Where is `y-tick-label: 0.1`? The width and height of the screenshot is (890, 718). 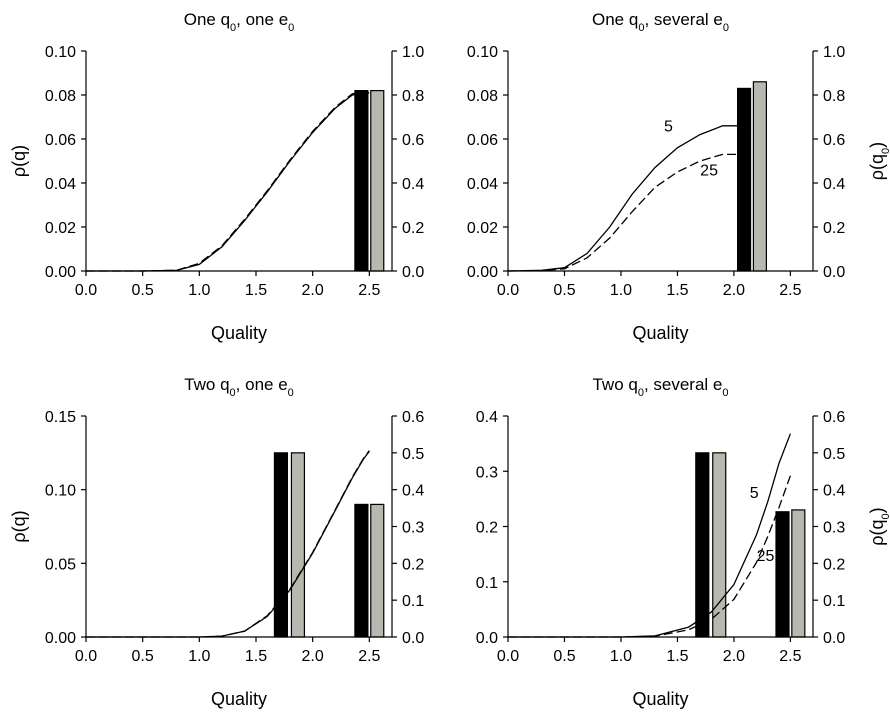 y-tick-label: 0.1 is located at coordinates (487, 583).